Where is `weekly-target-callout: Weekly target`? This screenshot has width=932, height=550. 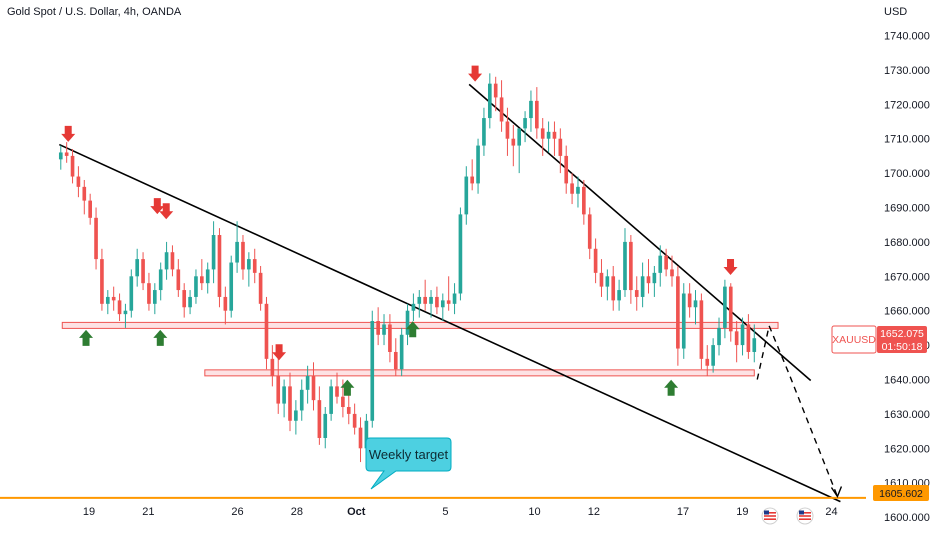 weekly-target-callout: Weekly target is located at coordinates (408, 463).